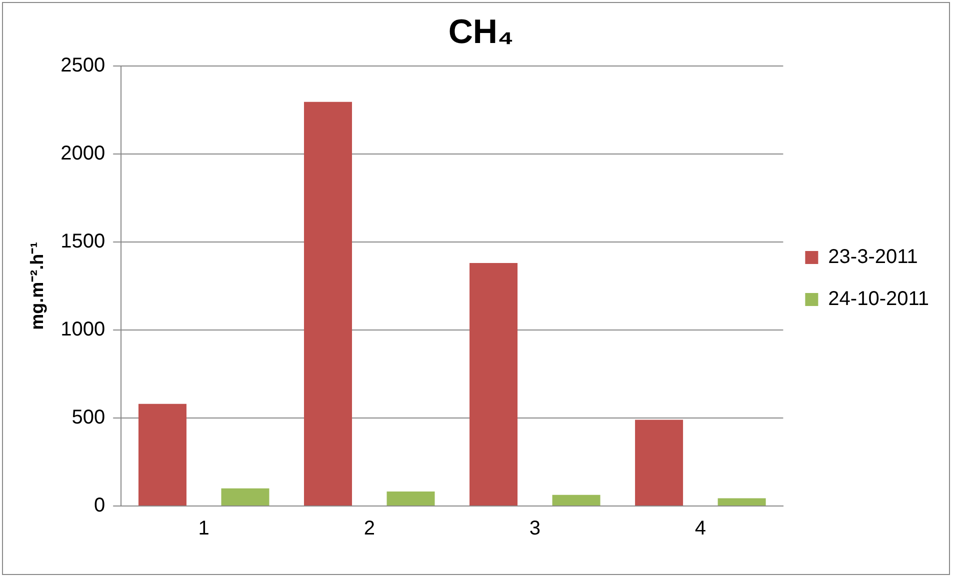 The width and height of the screenshot is (954, 577). I want to click on y-tick-label: 2000, so click(83, 153).